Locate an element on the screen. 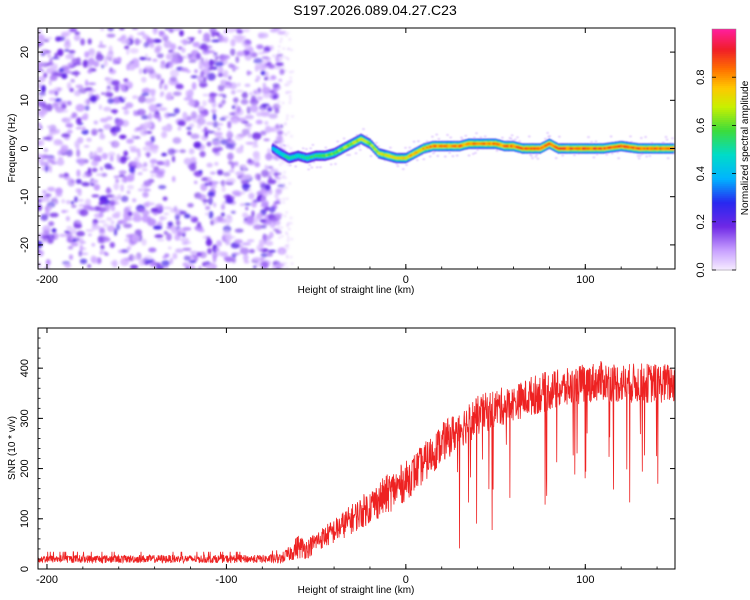 The height and width of the screenshot is (600, 750). colorbar-tick-label: 0.0 is located at coordinates (701, 269).